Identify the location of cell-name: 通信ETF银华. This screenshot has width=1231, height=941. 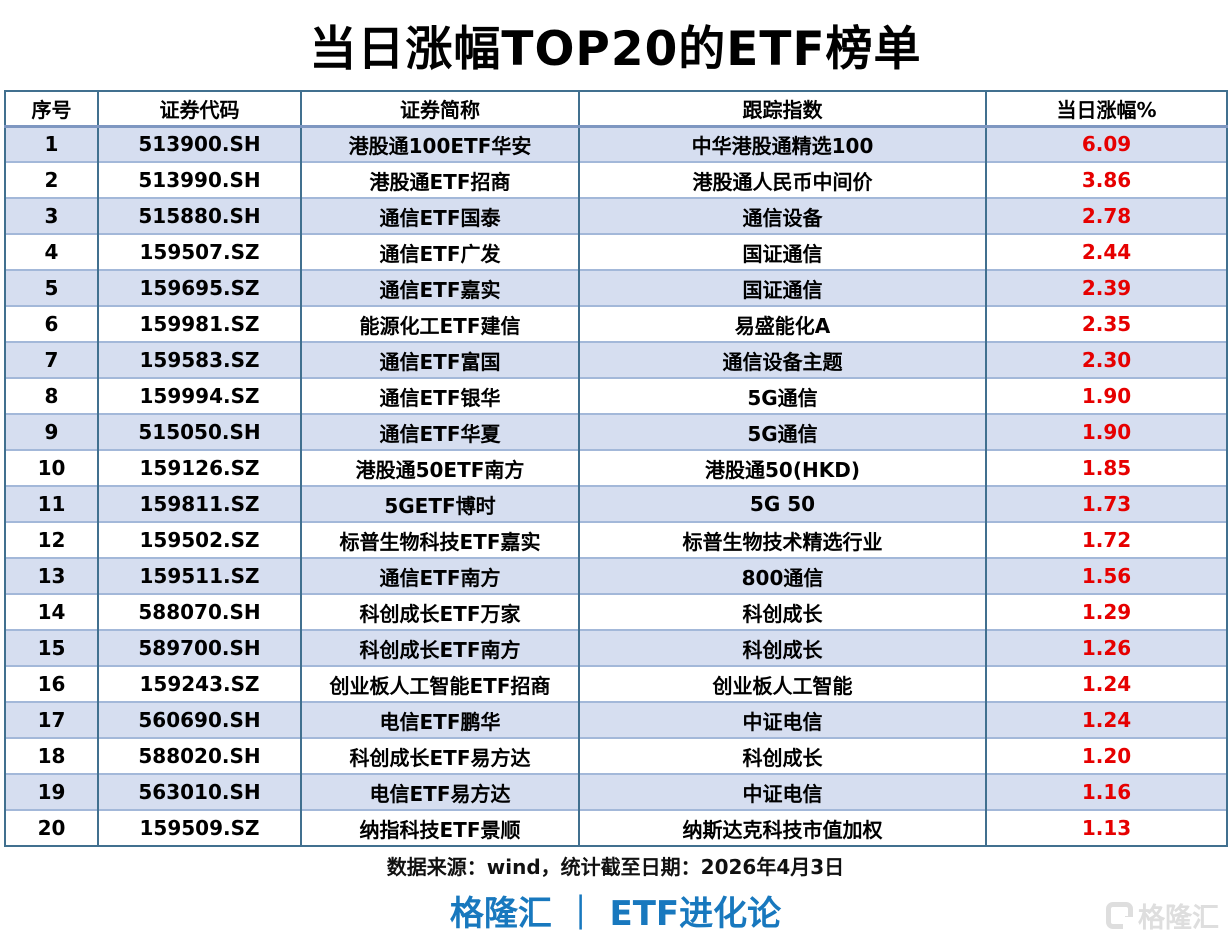
(440, 395).